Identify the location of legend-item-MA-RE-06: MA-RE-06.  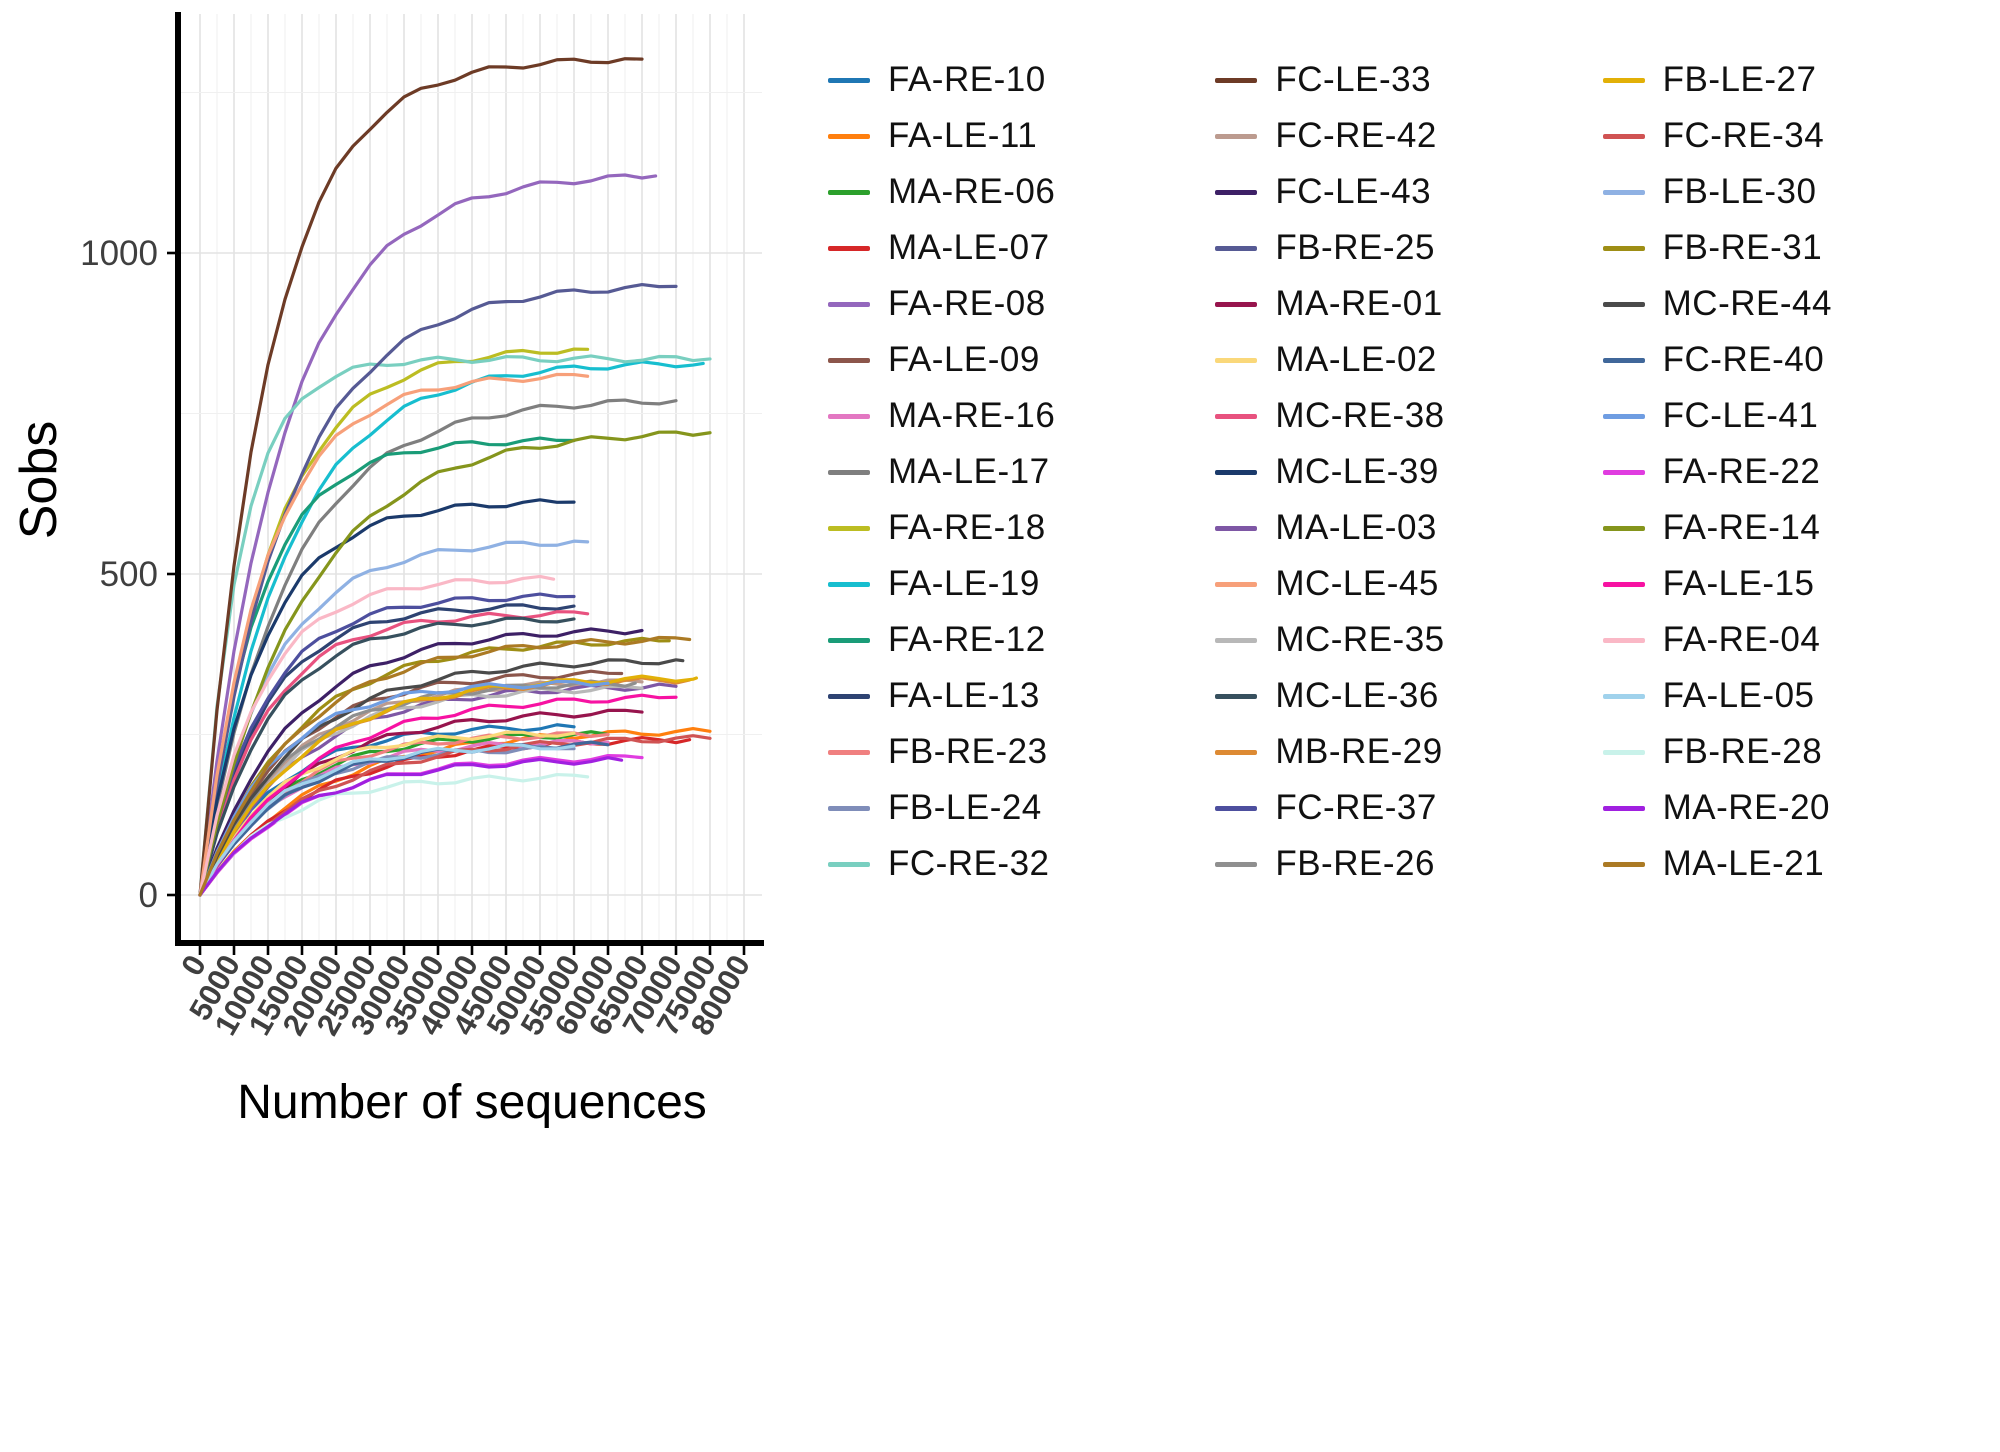
(1021, 192).